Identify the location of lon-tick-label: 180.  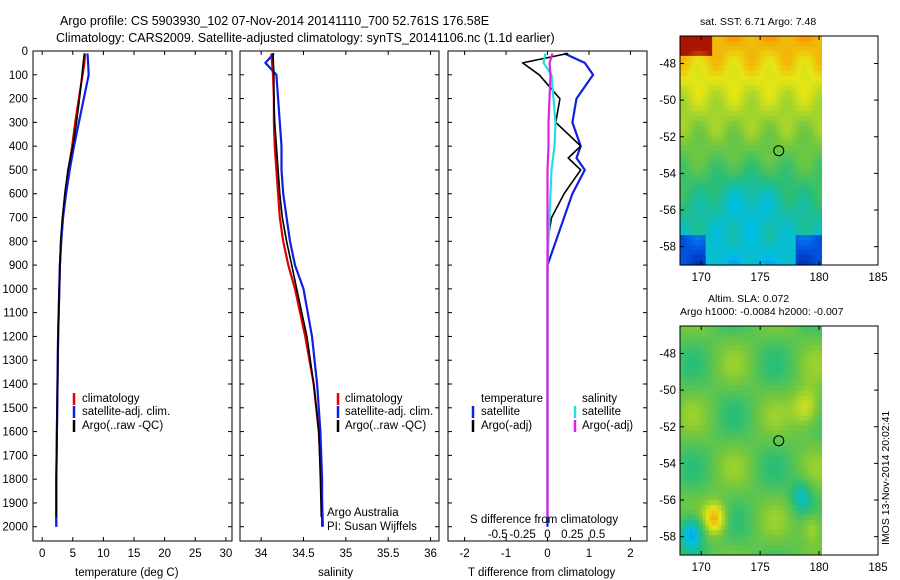
(818, 278).